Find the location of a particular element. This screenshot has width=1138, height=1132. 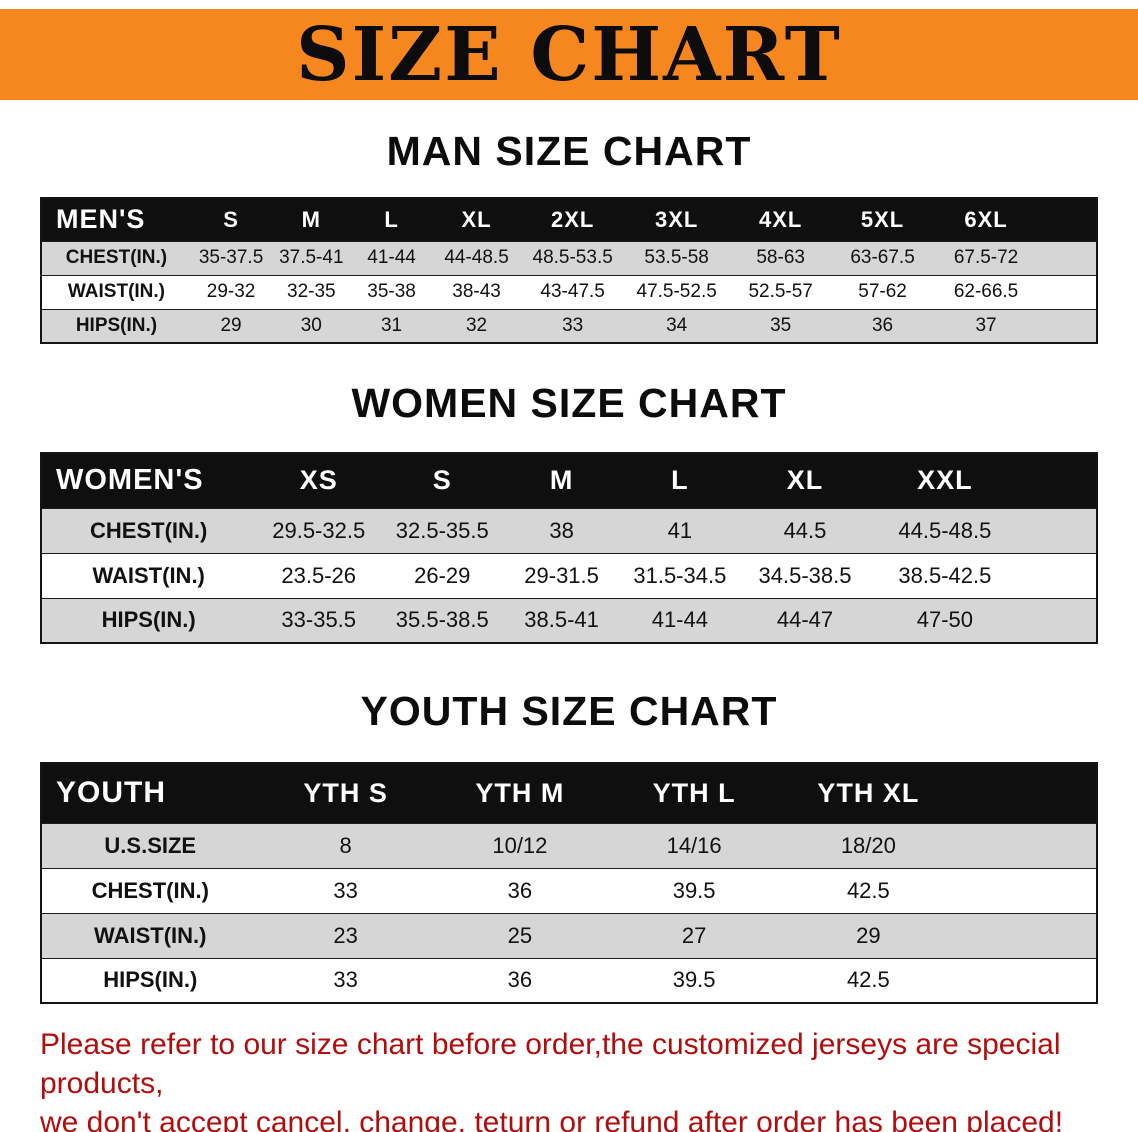

women-section-heading: WOMEN SIZE CHART is located at coordinates (569, 403).